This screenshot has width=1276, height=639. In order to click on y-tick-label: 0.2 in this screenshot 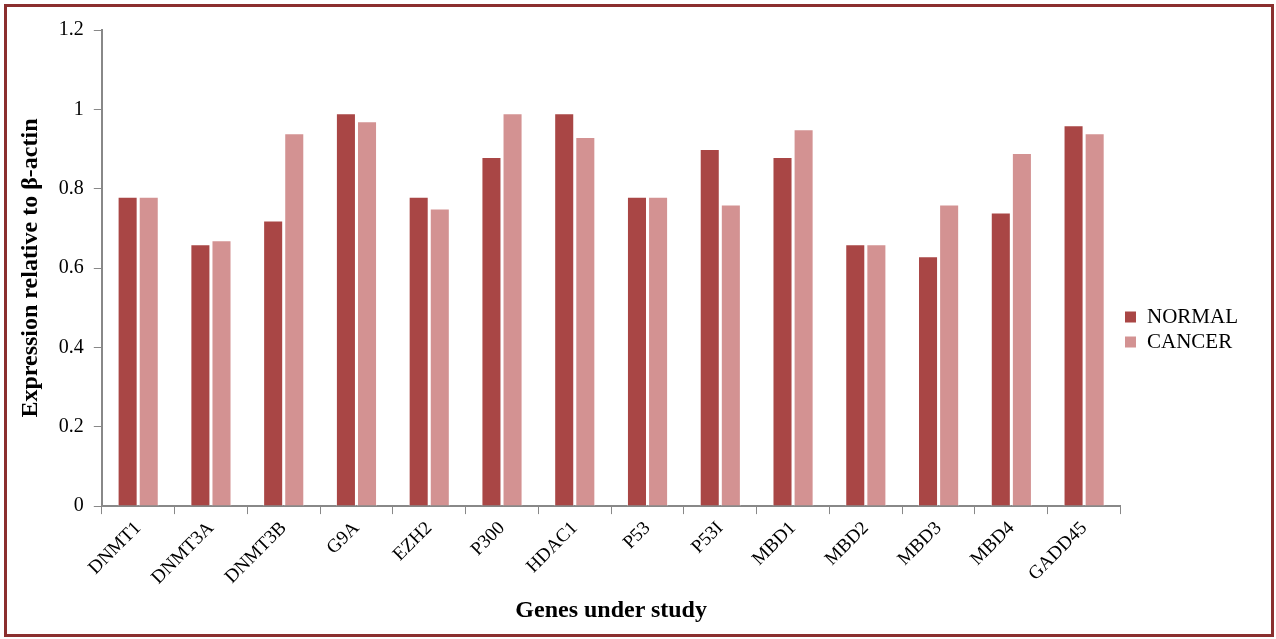, I will do `click(71, 425)`.